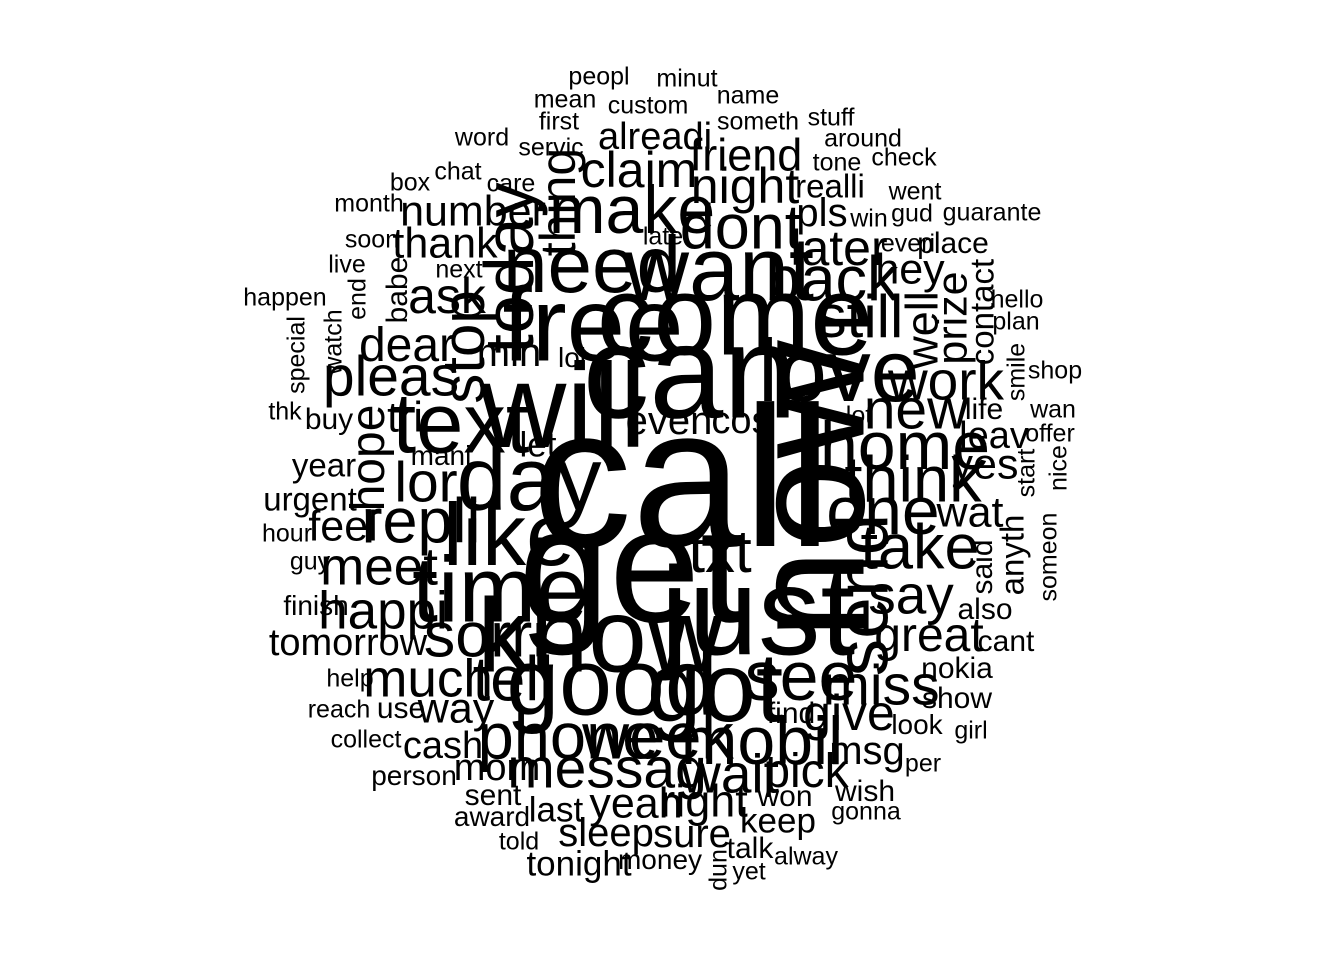  Describe the element at coordinates (741, 421) in the screenshot. I see `word-cos: cos` at that location.